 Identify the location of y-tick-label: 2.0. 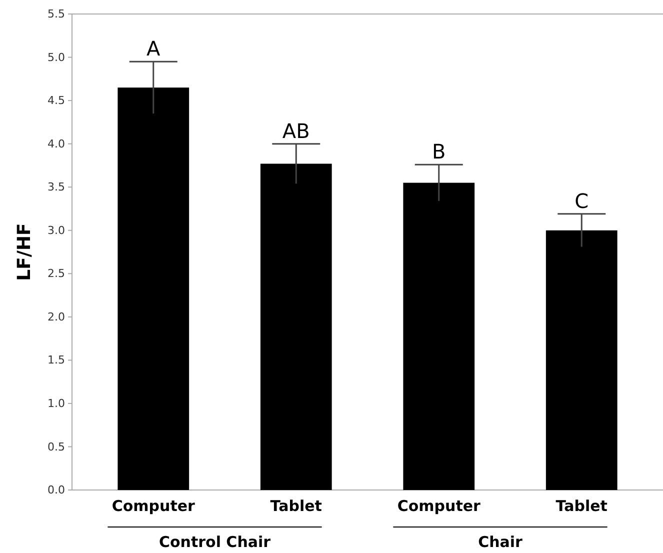
(56, 317).